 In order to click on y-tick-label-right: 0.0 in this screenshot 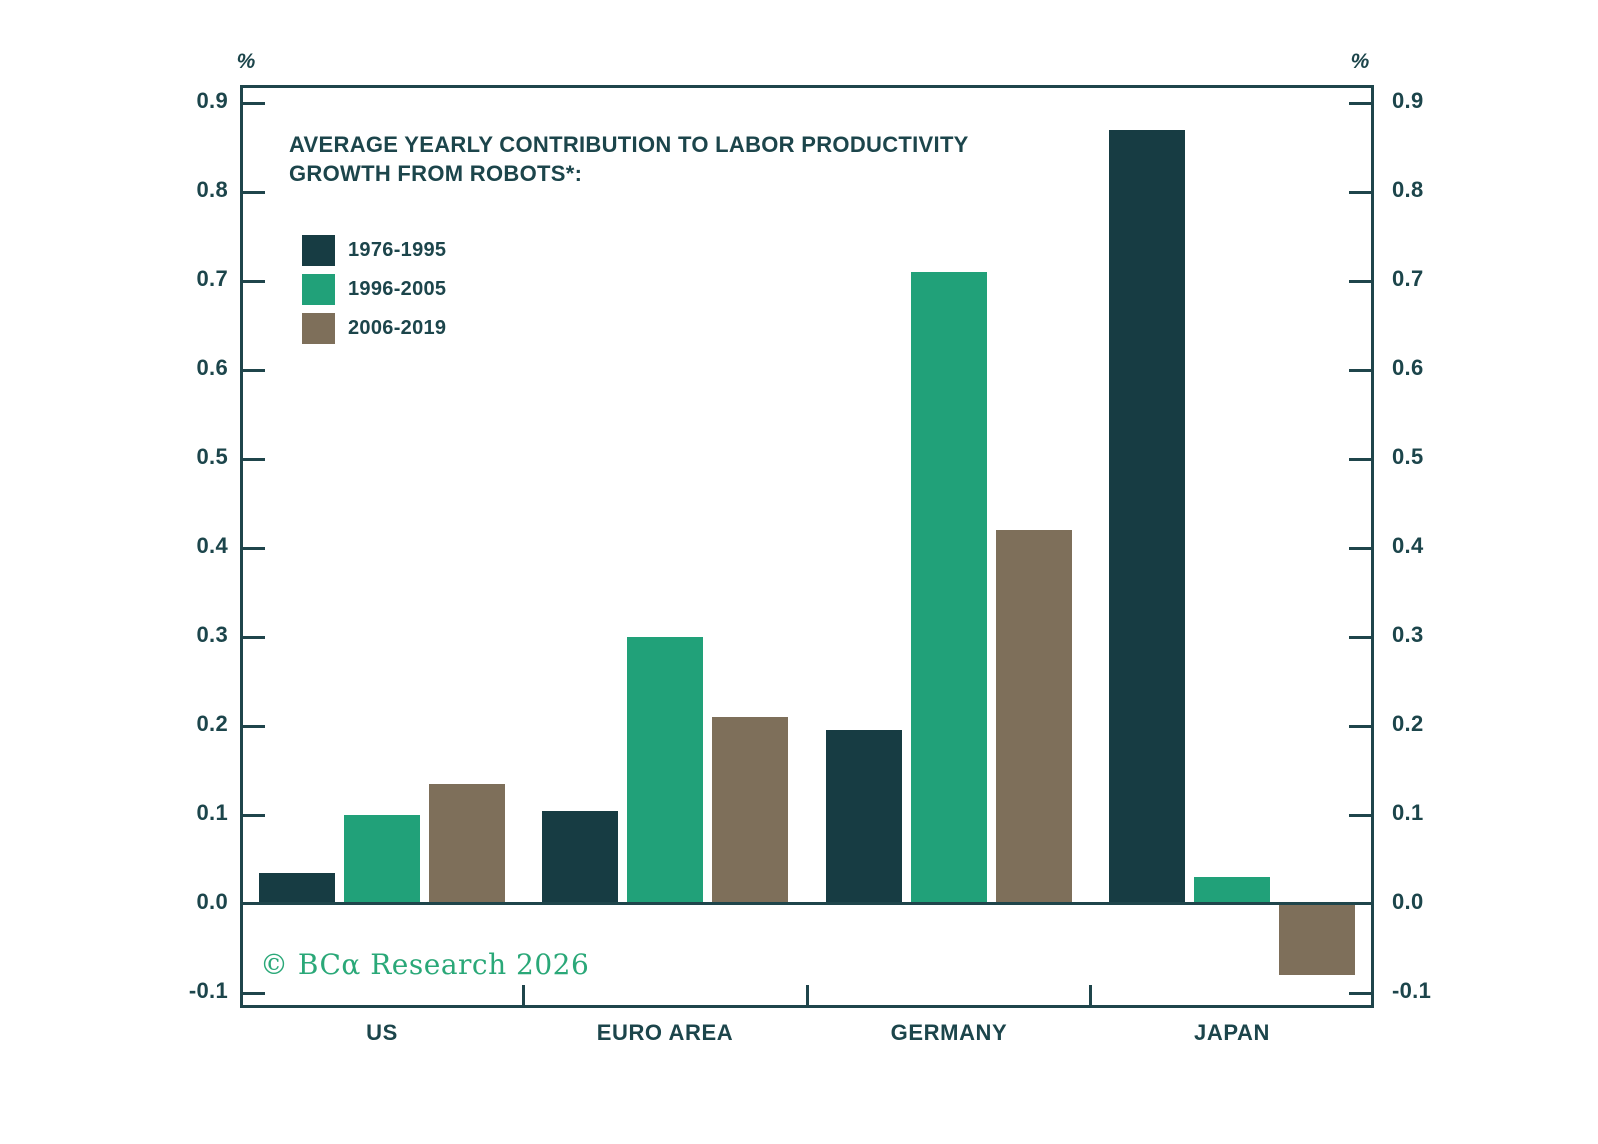, I will do `click(1408, 901)`.